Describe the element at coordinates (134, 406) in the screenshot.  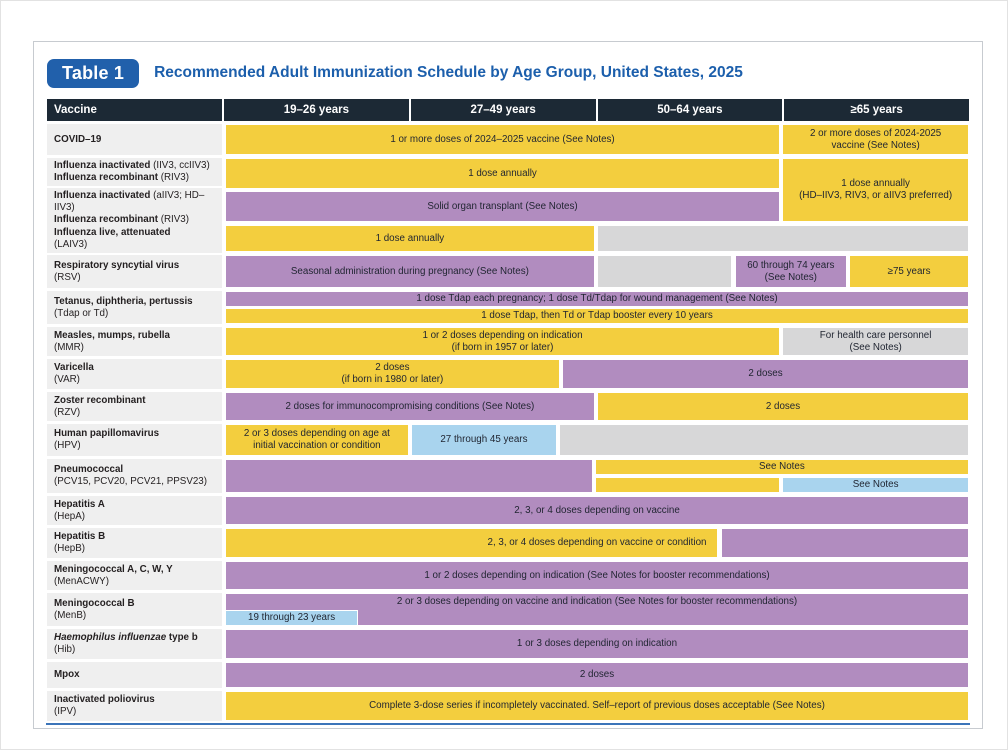
I see `vaccine-label-cell: Zoster recombinant (RZV)` at that location.